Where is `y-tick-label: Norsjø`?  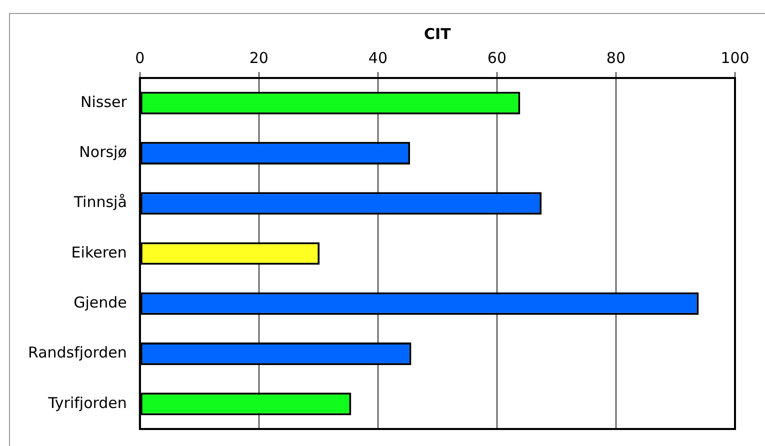
y-tick-label: Norsjø is located at coordinates (103, 152).